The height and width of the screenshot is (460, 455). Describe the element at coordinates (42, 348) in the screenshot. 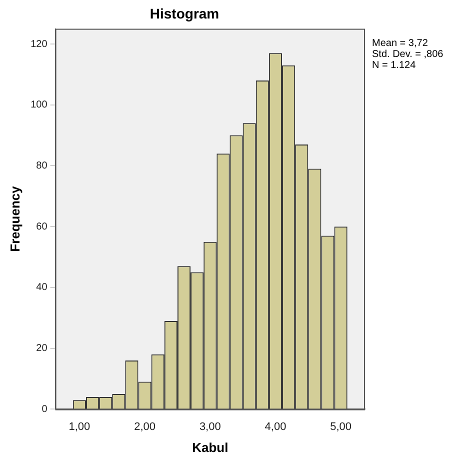

I see `y-tick-label: 20` at that location.